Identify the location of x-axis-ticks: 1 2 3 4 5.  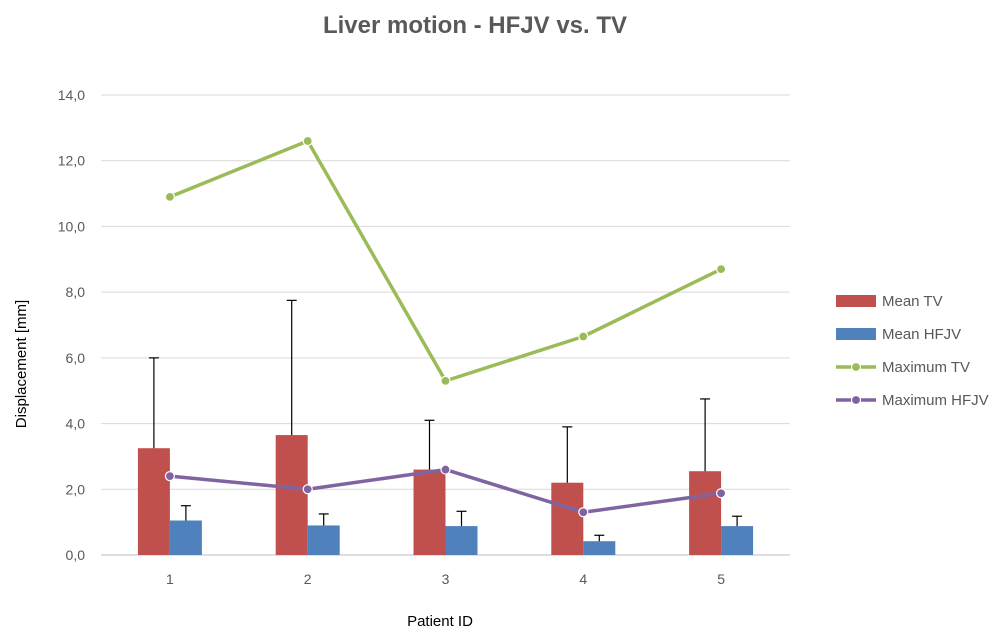
(445, 579).